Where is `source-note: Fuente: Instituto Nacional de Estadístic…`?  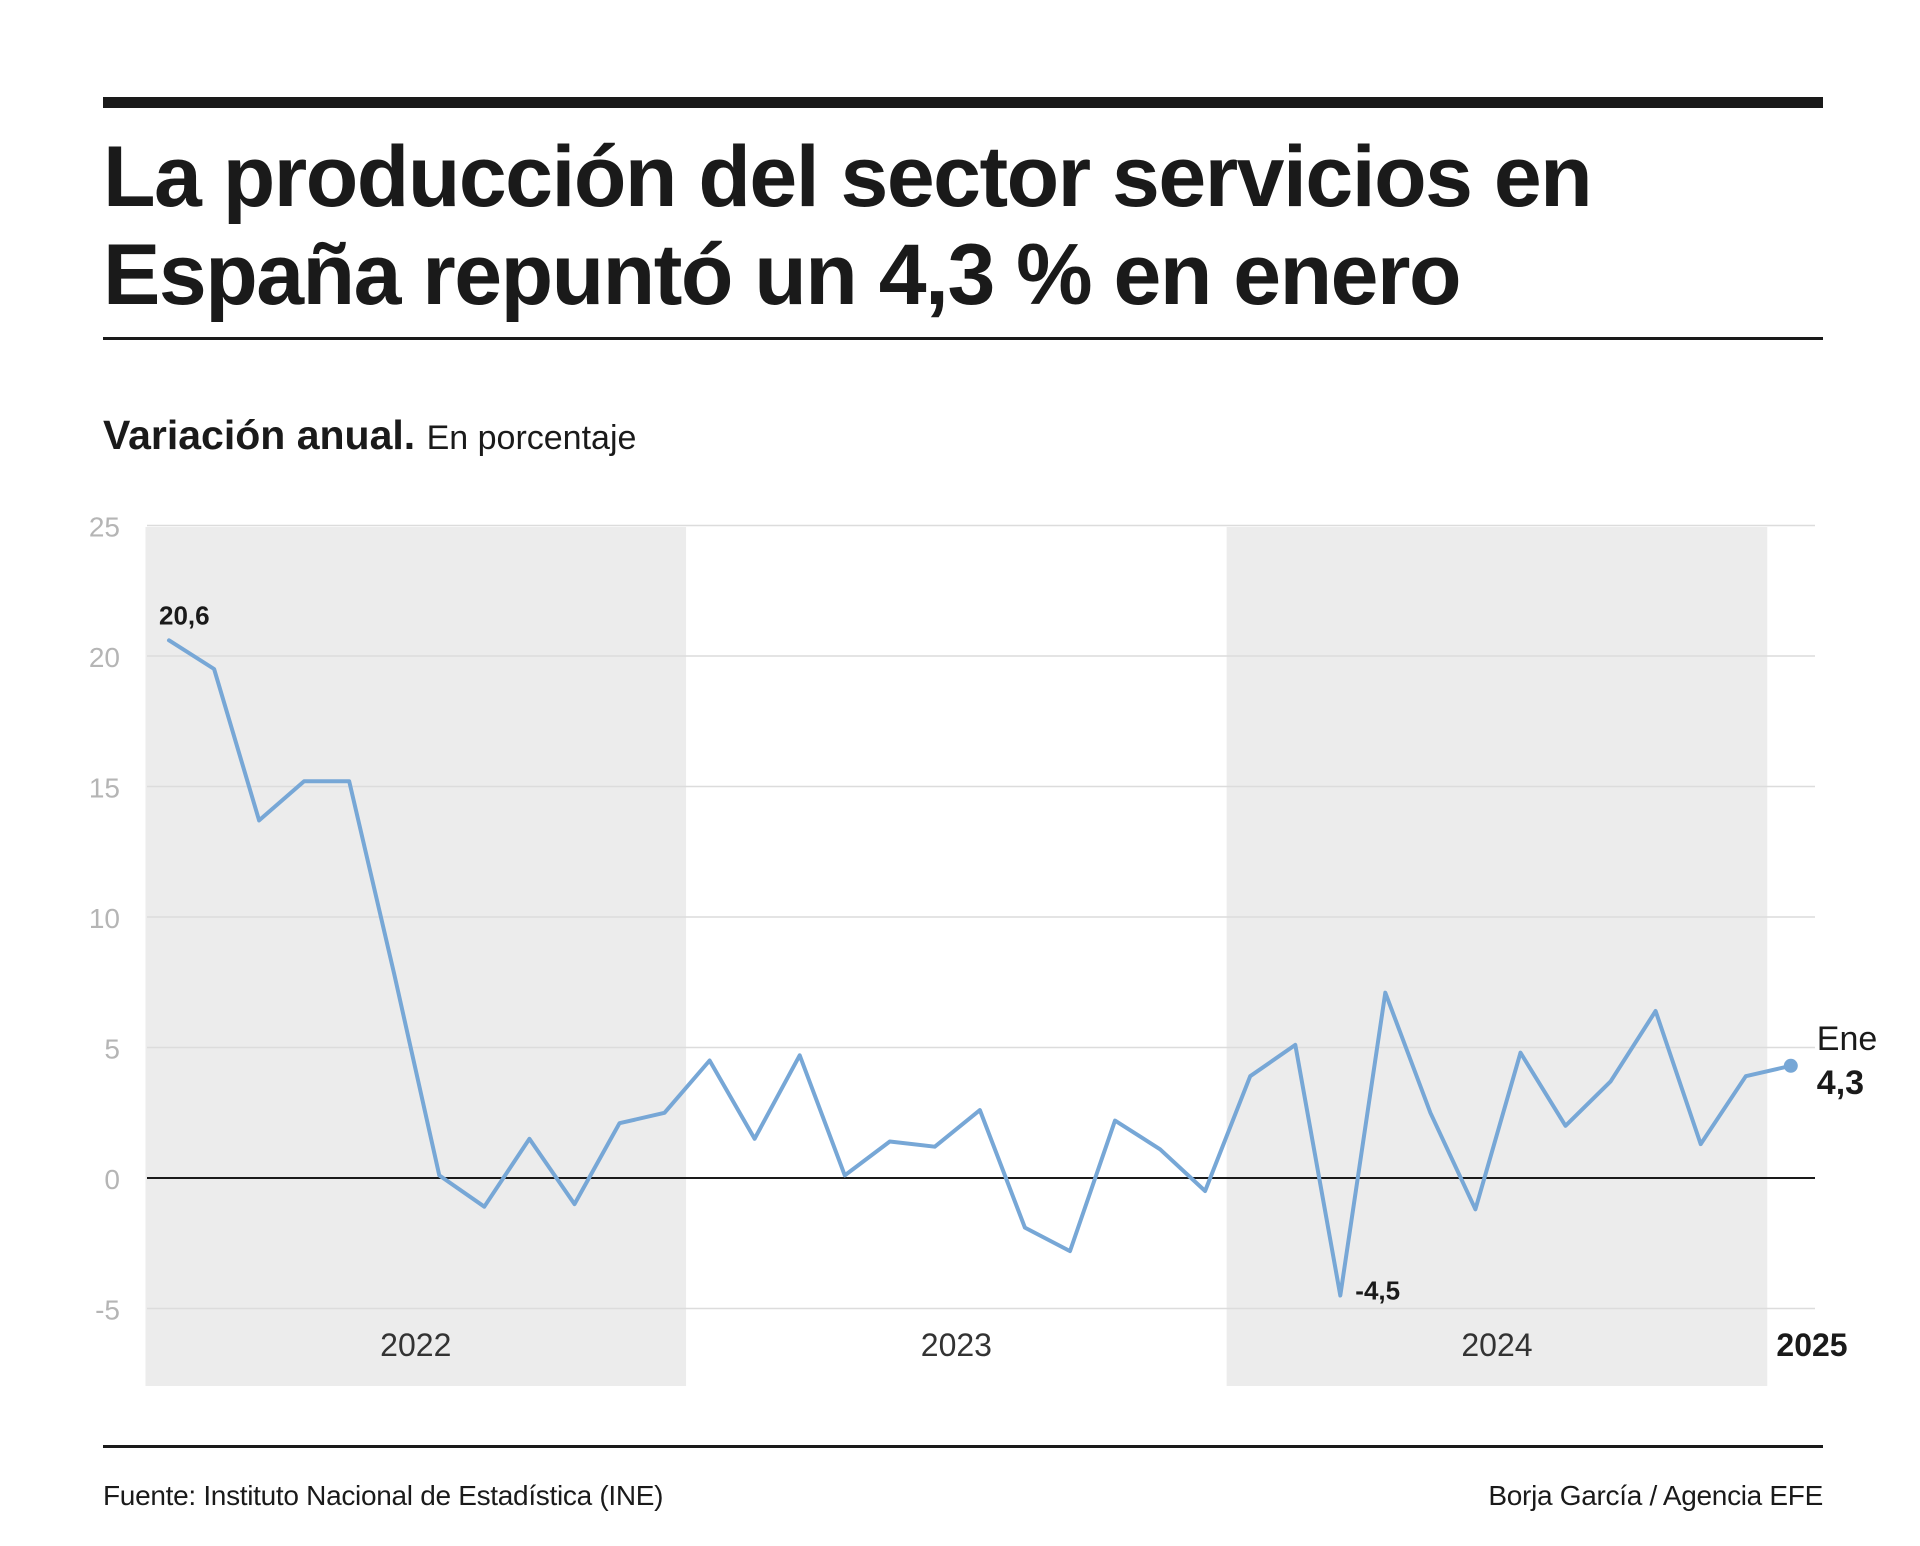 source-note: Fuente: Instituto Nacional de Estadístic… is located at coordinates (383, 1495).